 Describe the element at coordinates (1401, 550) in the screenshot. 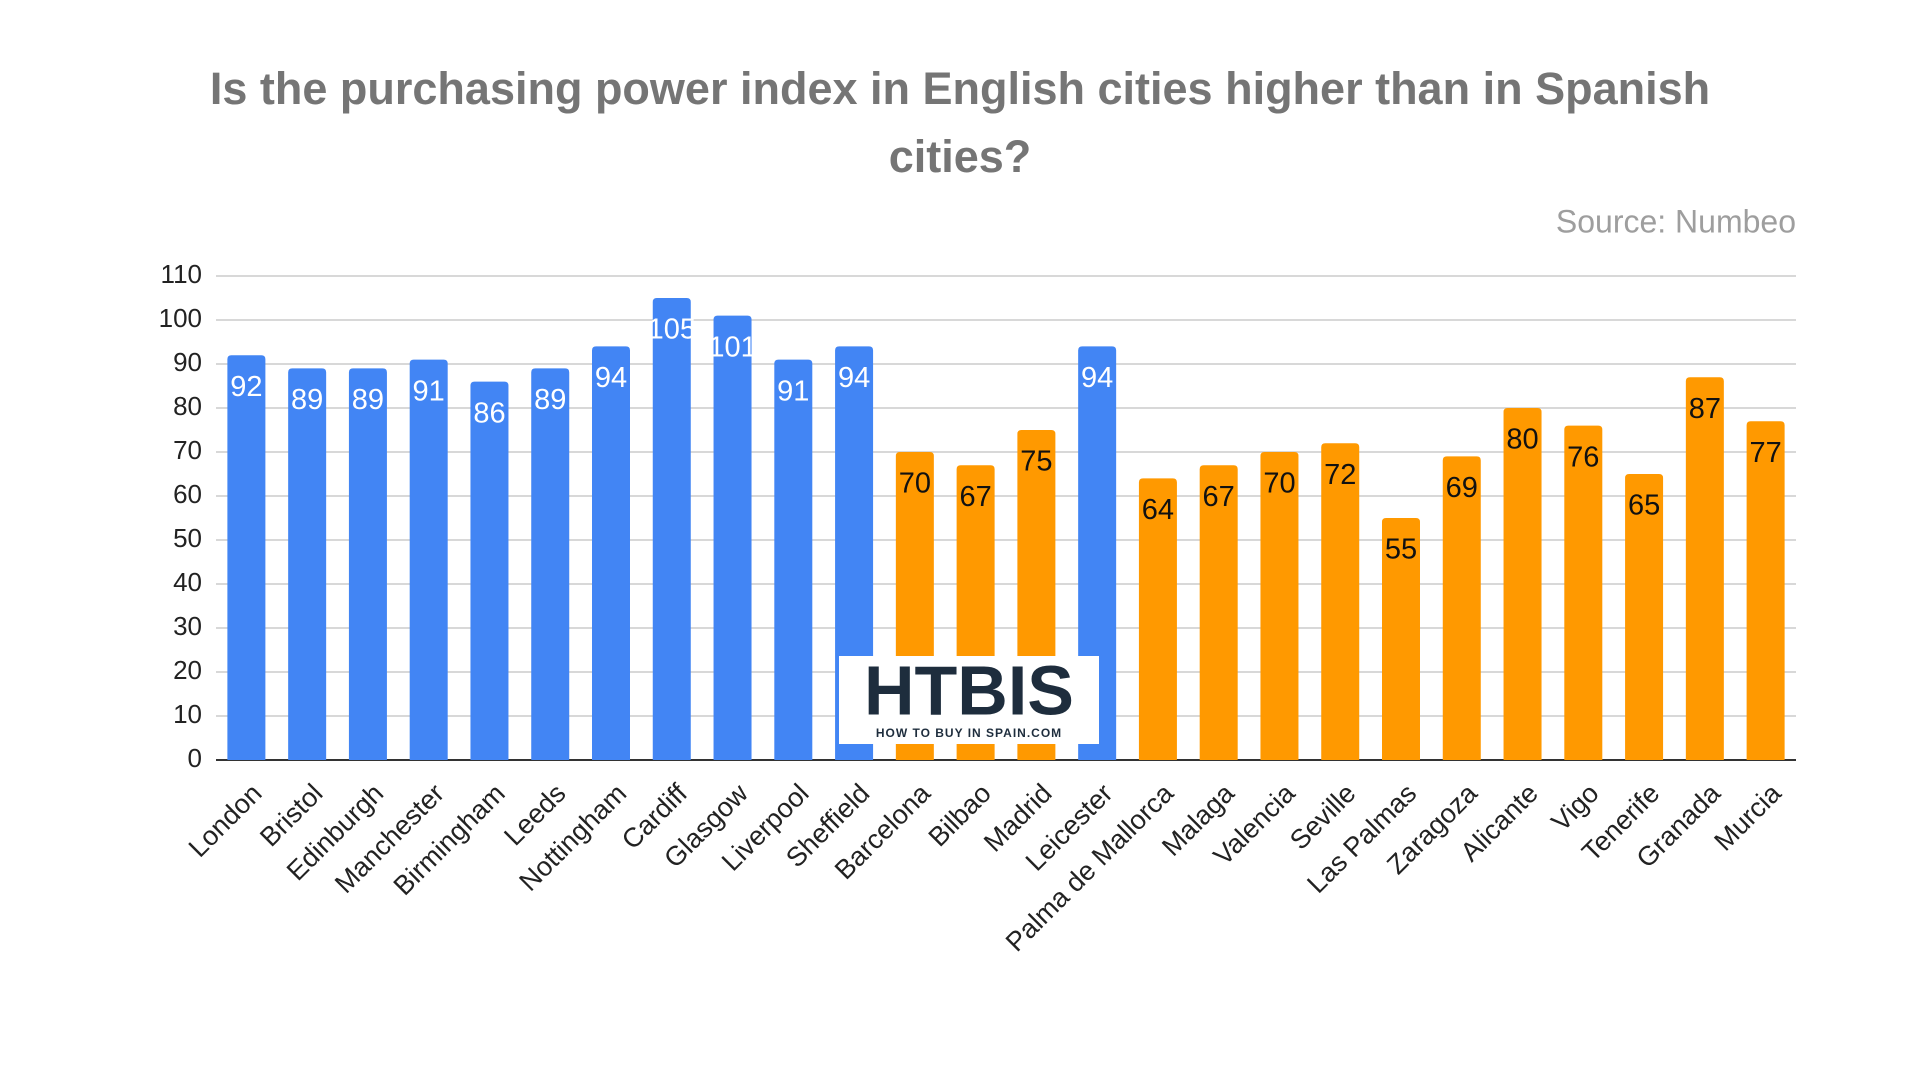

I see `data-label: 55` at that location.